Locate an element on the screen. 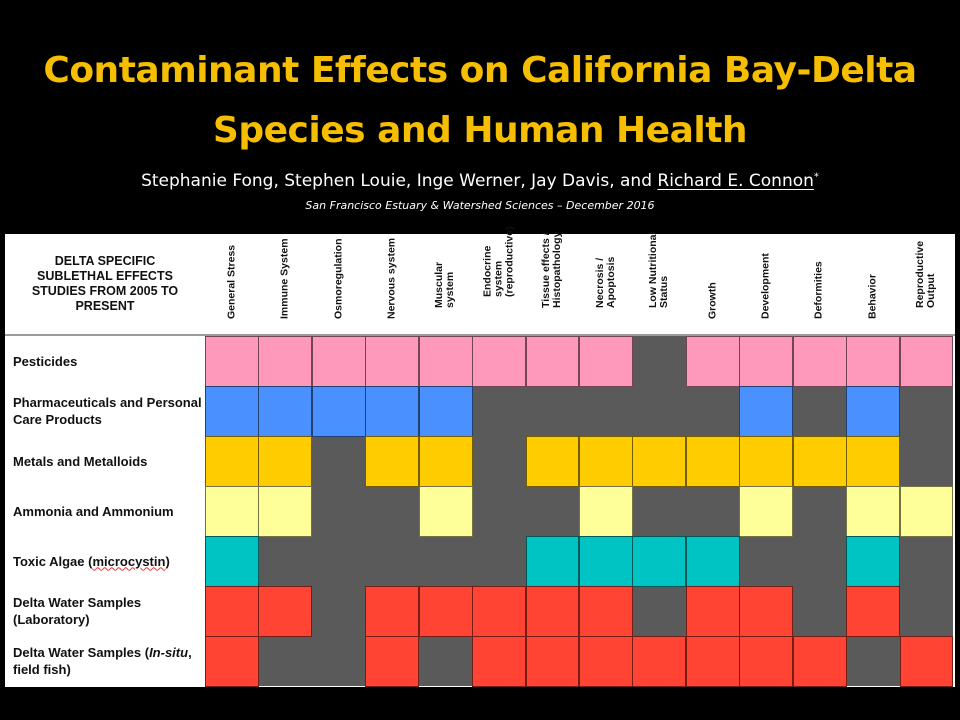  column-header: Development is located at coordinates (765, 284).